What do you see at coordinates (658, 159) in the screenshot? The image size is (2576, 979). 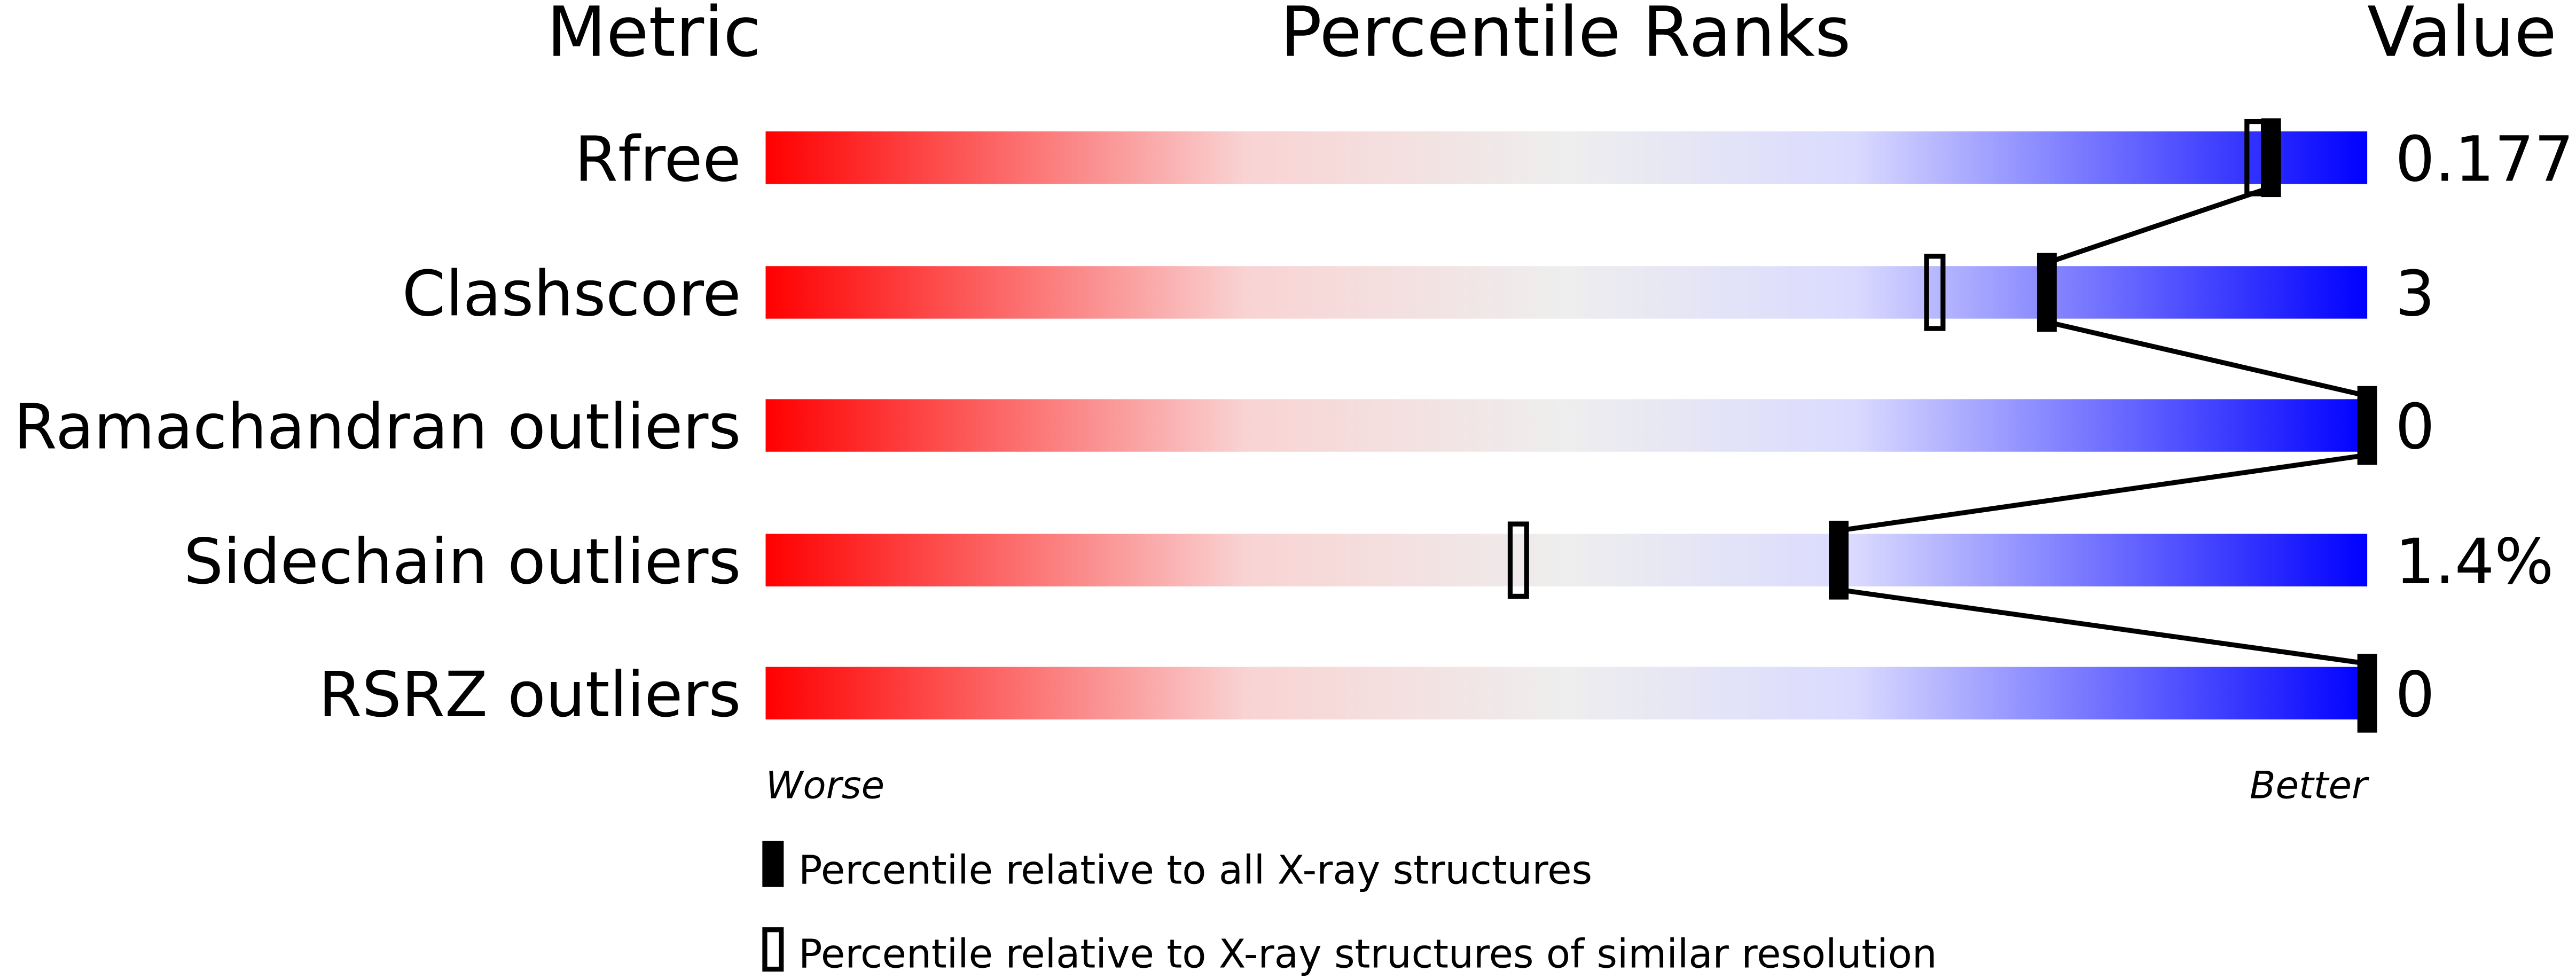 I see `metric-label: Rfree` at bounding box center [658, 159].